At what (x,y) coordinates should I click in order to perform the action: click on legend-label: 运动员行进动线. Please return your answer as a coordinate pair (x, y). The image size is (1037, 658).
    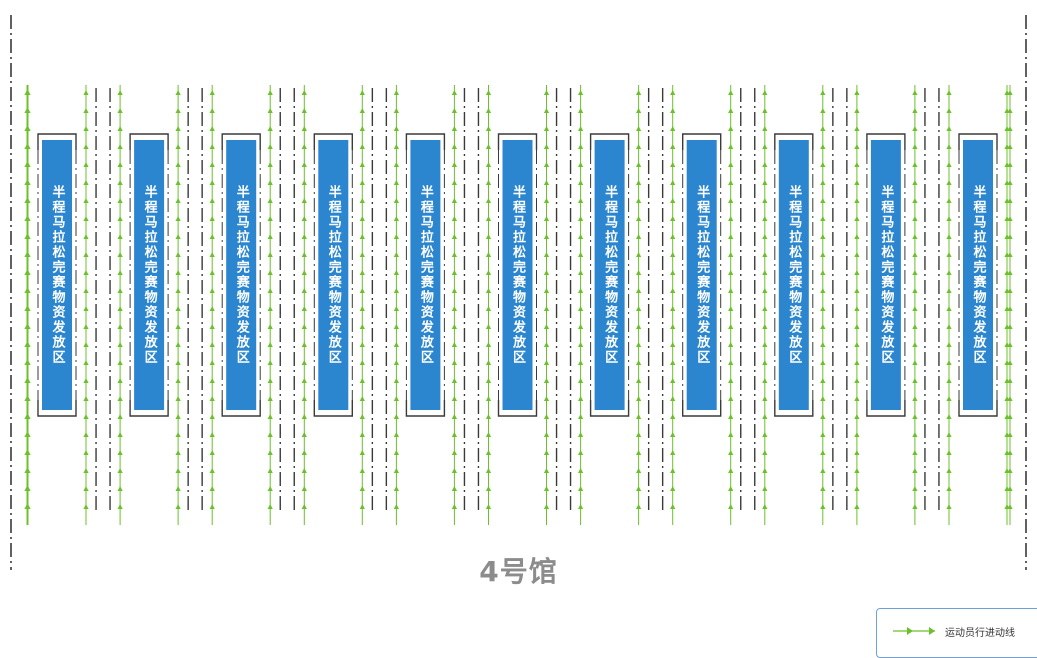
    Looking at the image, I should click on (980, 633).